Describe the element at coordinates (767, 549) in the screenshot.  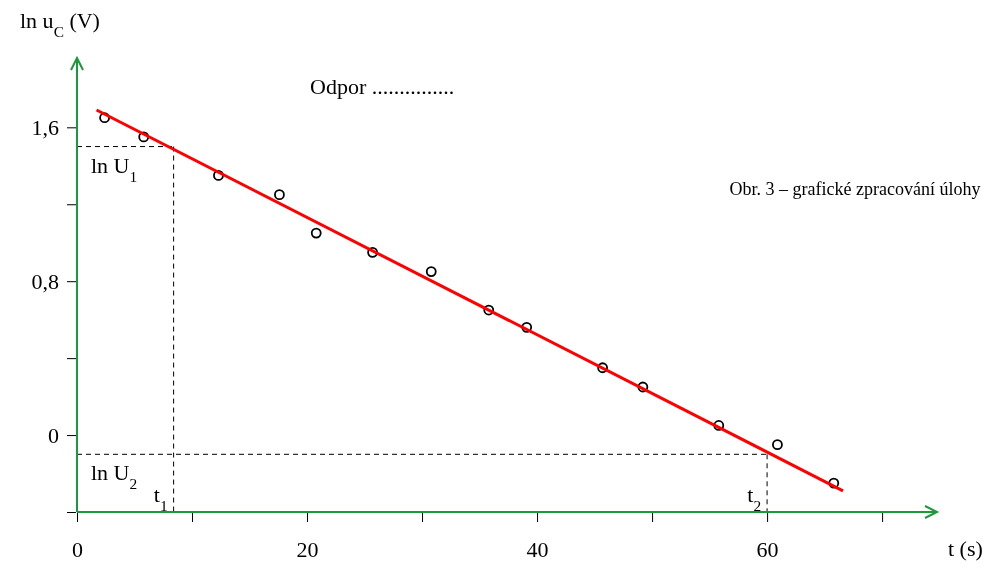
I see `x-tick-label: 60` at that location.